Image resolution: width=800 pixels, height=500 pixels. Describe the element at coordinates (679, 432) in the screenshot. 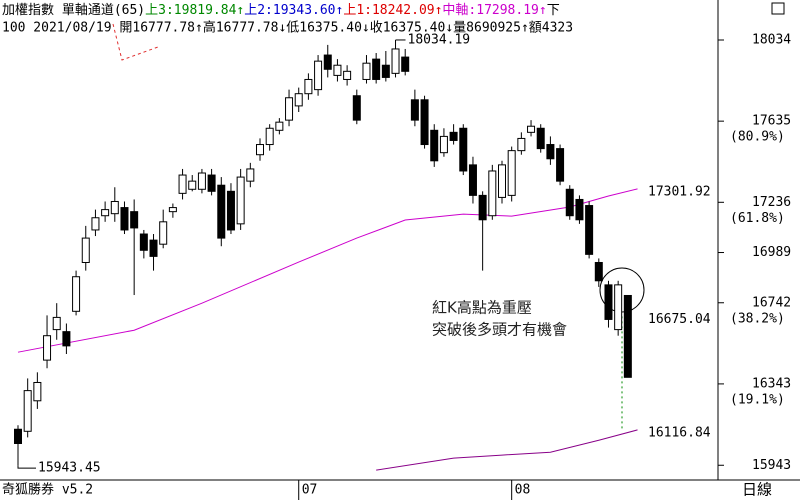

I see `level-label: 16116.84` at that location.